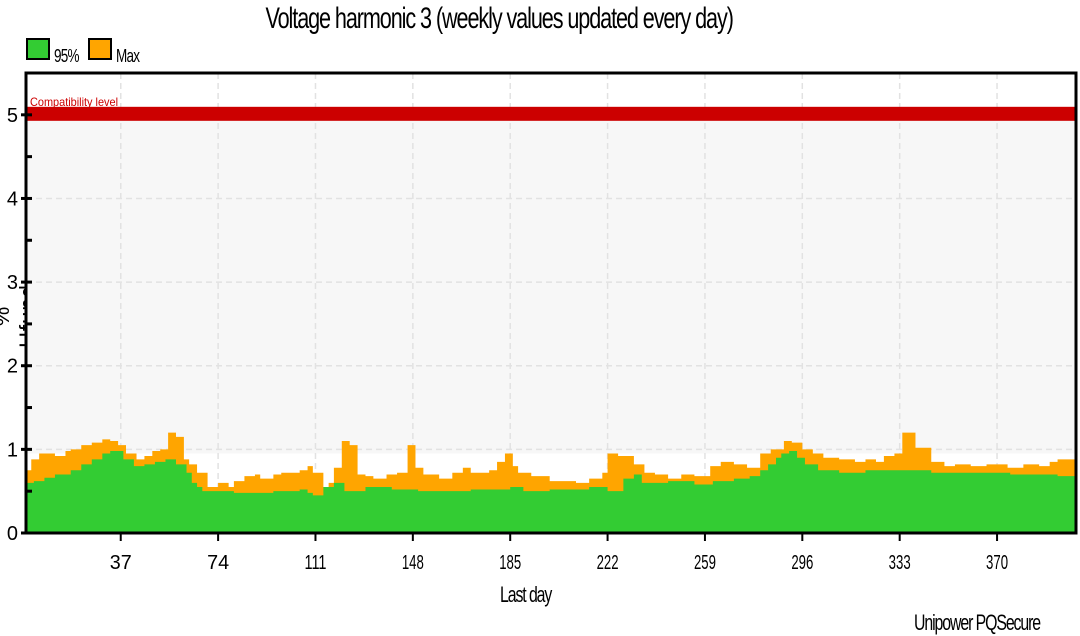 This screenshot has width=1080, height=636. I want to click on y-tick-label-4: 4, so click(12, 199).